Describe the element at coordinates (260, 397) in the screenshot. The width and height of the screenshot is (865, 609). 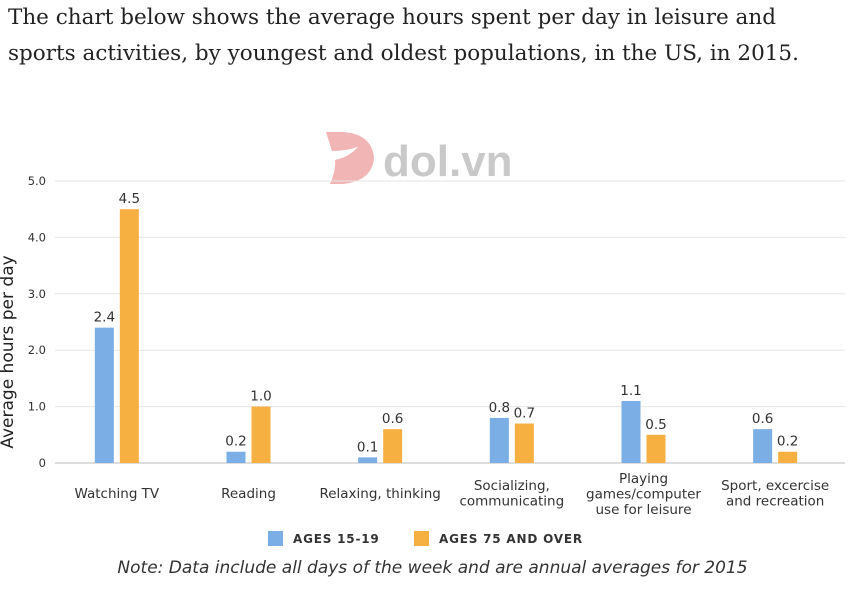
I see `data-label: 1.0` at that location.